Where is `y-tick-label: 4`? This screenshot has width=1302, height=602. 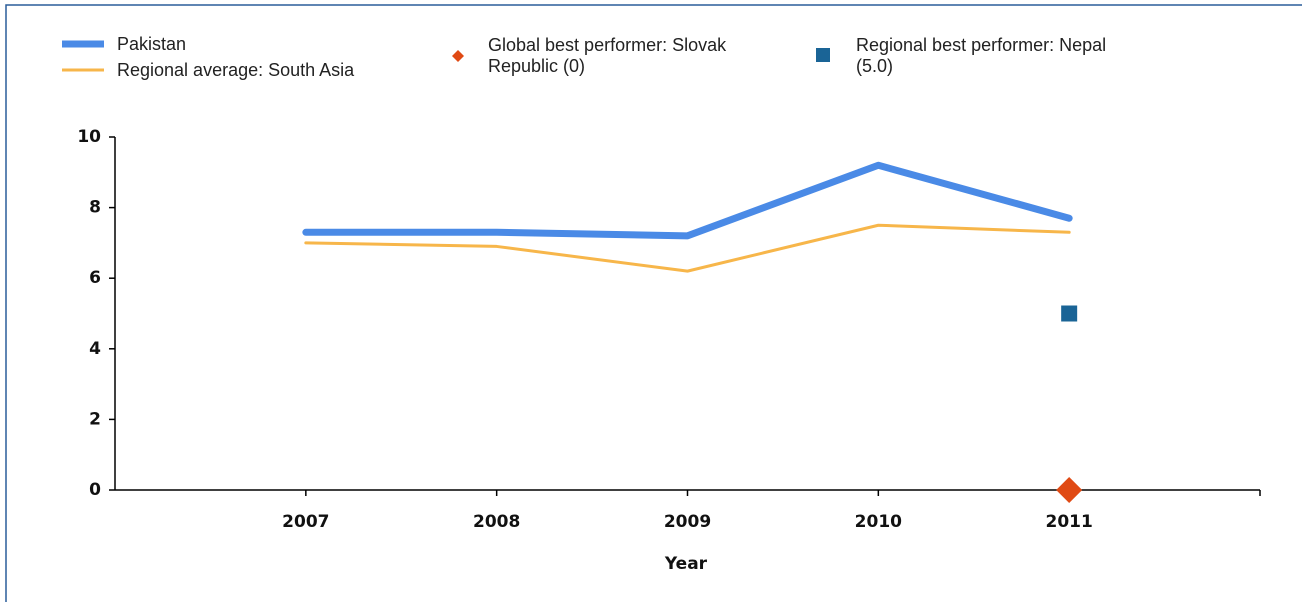 y-tick-label: 4 is located at coordinates (95, 349).